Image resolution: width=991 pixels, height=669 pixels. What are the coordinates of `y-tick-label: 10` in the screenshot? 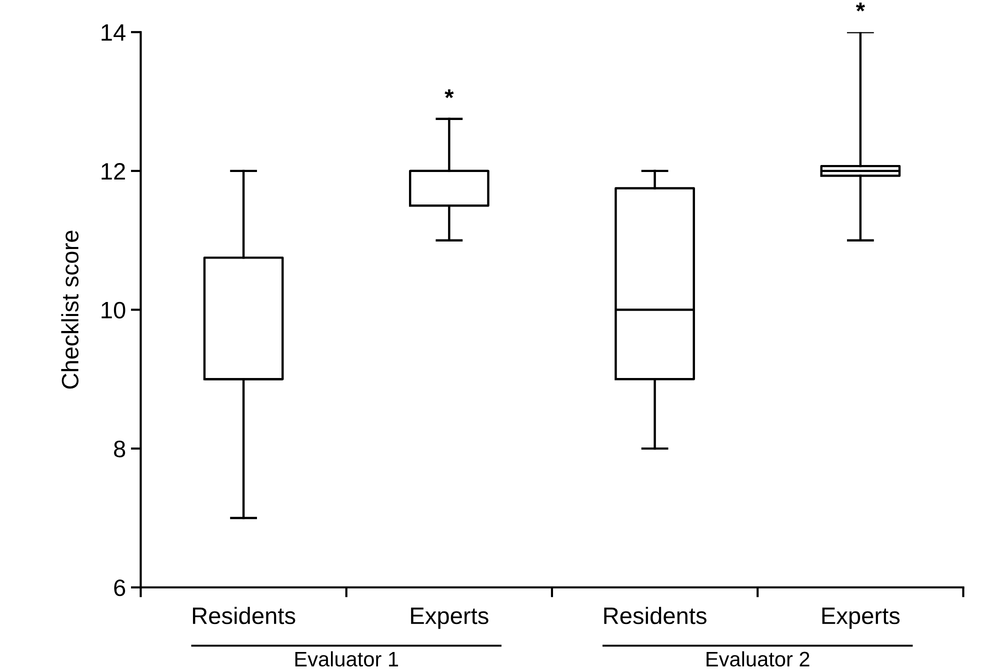 It's located at (114, 310).